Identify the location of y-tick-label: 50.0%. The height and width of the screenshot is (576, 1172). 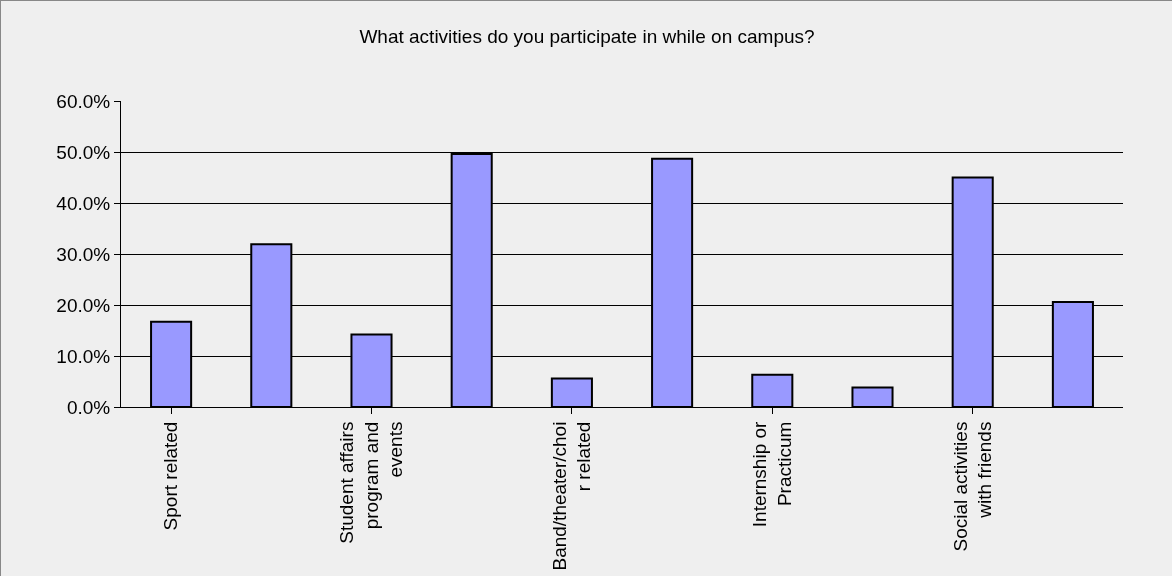
(83, 152).